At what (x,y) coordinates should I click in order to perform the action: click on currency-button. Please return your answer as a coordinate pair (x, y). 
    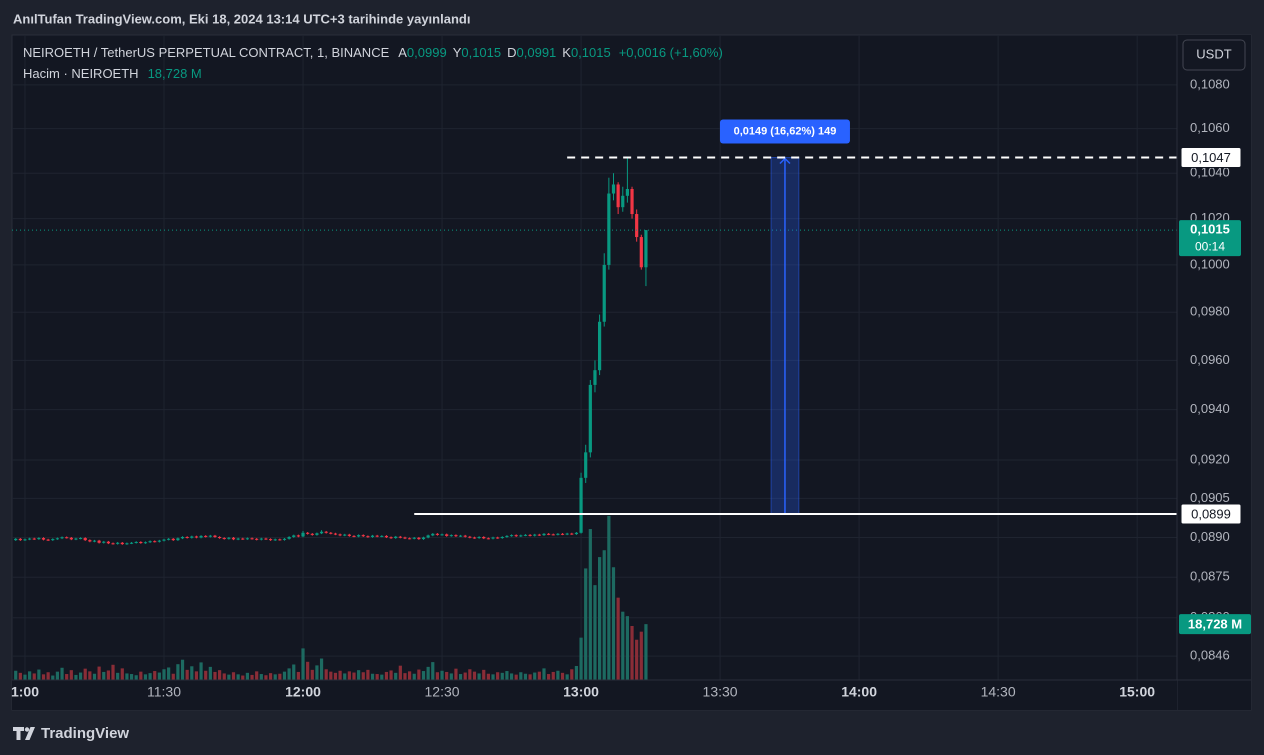
    Looking at the image, I should click on (1214, 55).